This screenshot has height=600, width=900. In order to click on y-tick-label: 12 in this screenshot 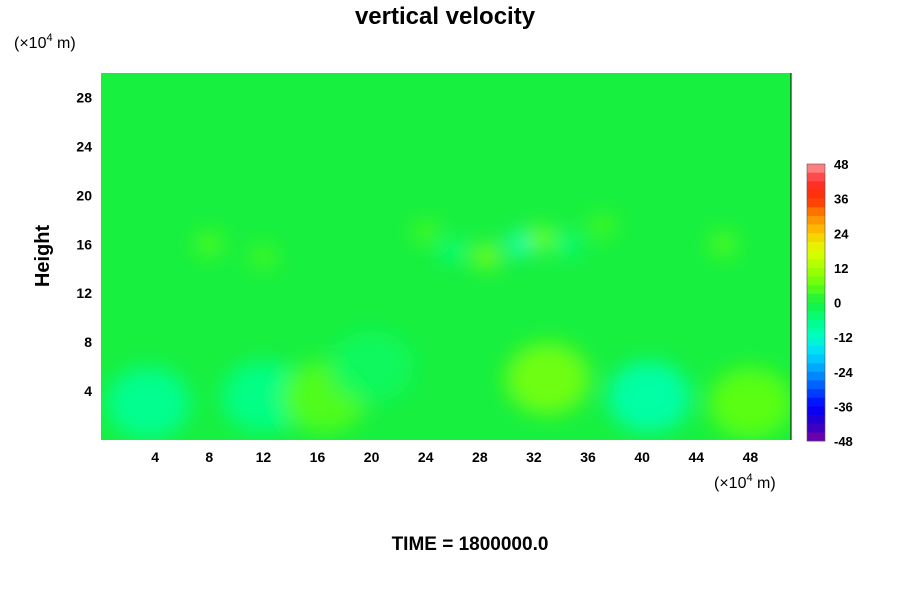, I will do `click(84, 293)`.